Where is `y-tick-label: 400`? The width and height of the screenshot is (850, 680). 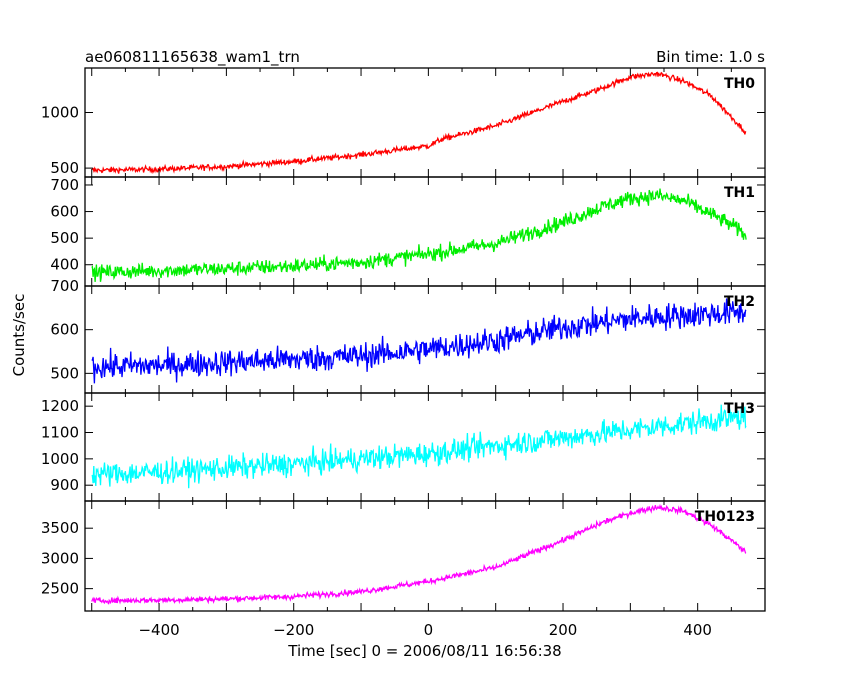
y-tick-label: 400 is located at coordinates (64, 265).